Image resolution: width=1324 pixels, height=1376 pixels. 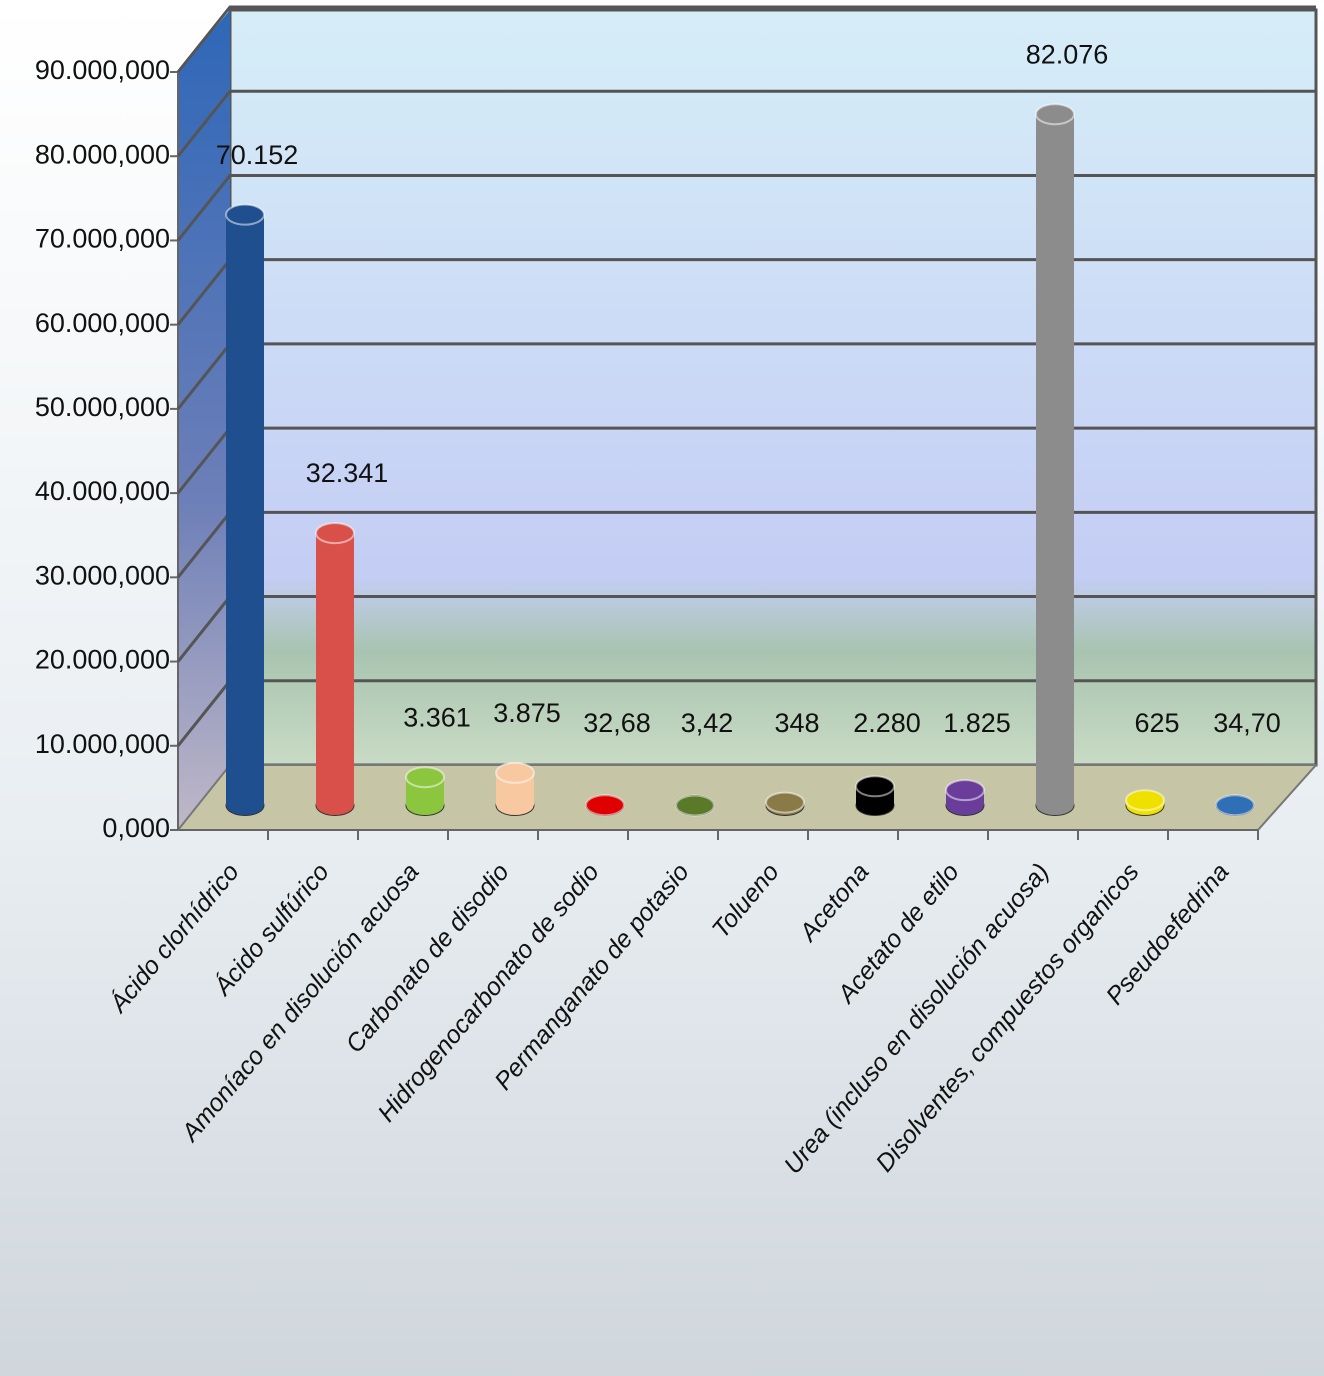 I want to click on y-tick-label: 30.000,000, so click(x=102, y=575).